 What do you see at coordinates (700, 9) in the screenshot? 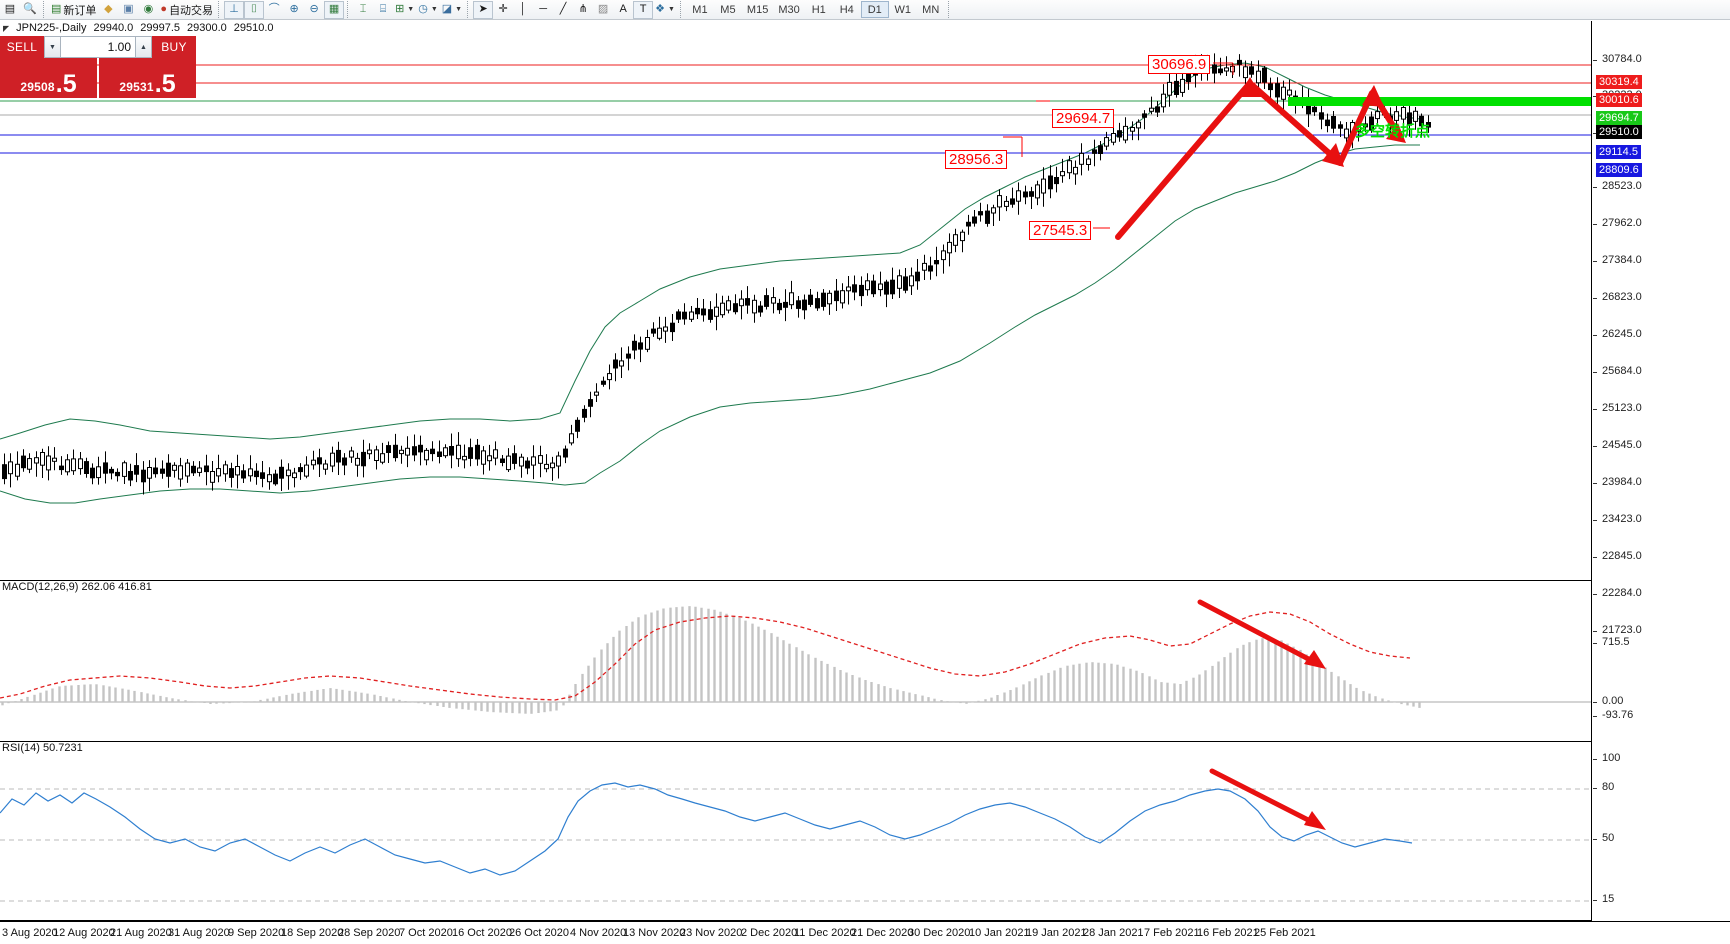
I see `timeframe-m1: M1` at bounding box center [700, 9].